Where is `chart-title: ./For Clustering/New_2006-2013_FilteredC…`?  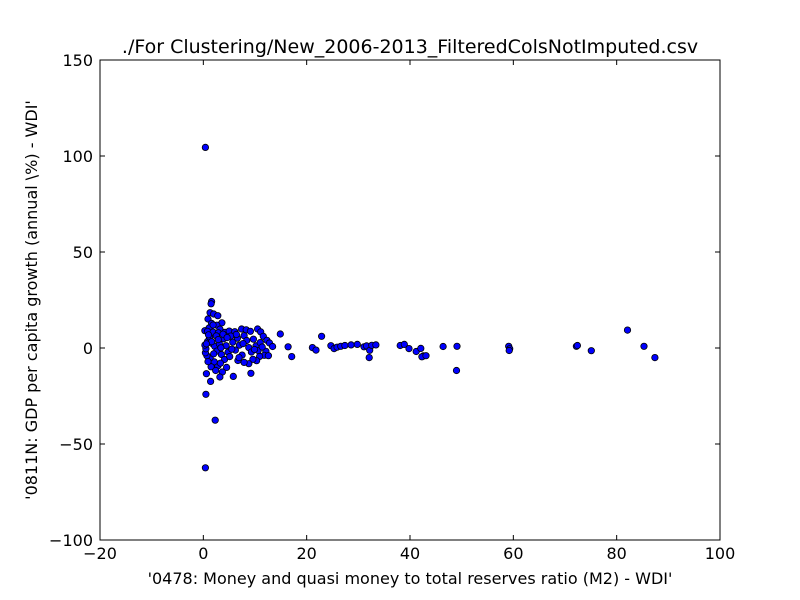
chart-title: ./For Clustering/New_2006-2013_FilteredC… is located at coordinates (410, 47).